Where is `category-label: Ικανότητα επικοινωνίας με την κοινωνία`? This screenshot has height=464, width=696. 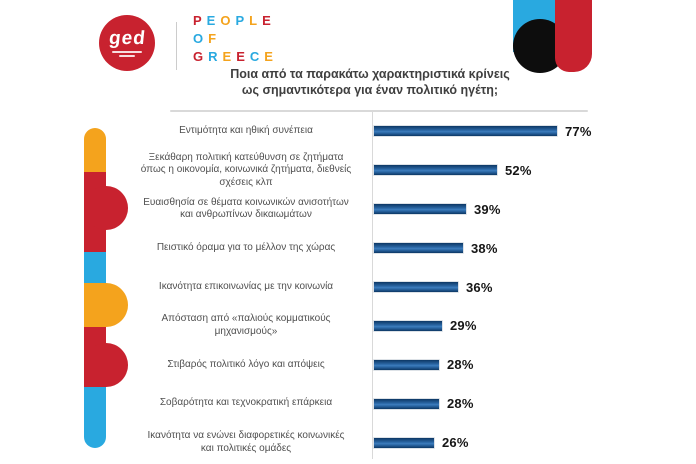
category-label: Ικανότητα επικοινωνίας με την κοινωνία is located at coordinates (246, 286).